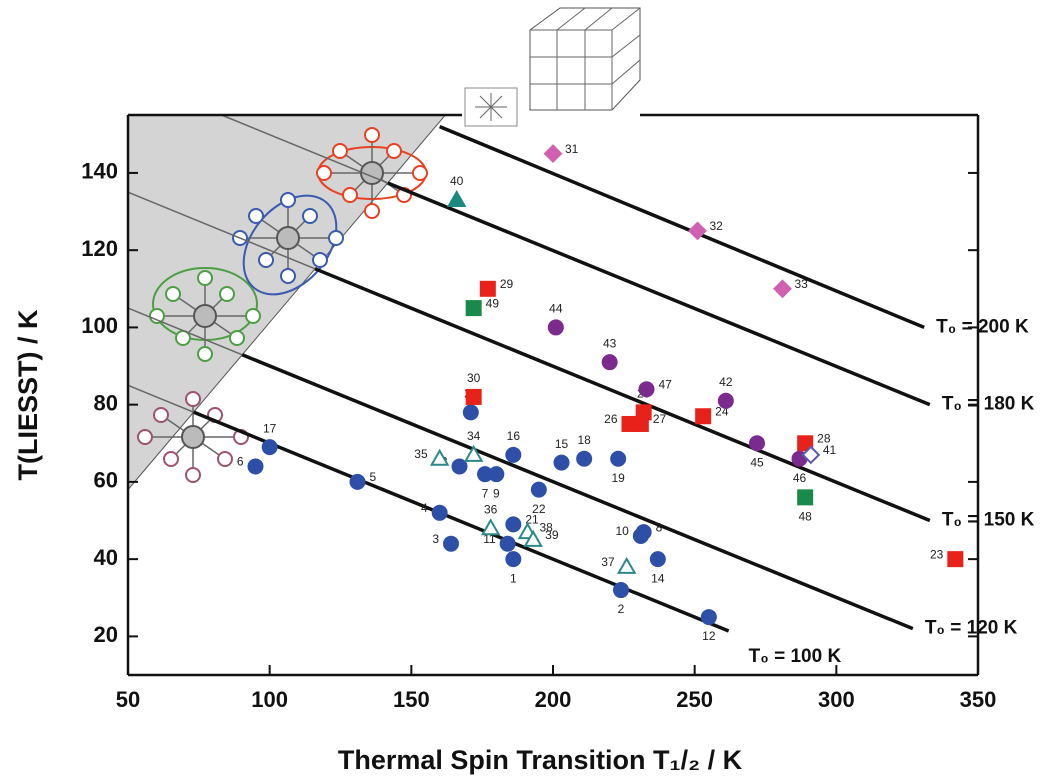 The image size is (1063, 781). Describe the element at coordinates (485, 493) in the screenshot. I see `point-label: 7` at that location.